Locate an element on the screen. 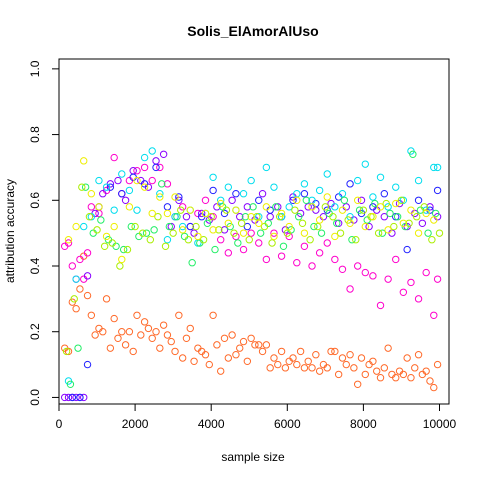  y-tick-label: 0.2 is located at coordinates (35, 331).